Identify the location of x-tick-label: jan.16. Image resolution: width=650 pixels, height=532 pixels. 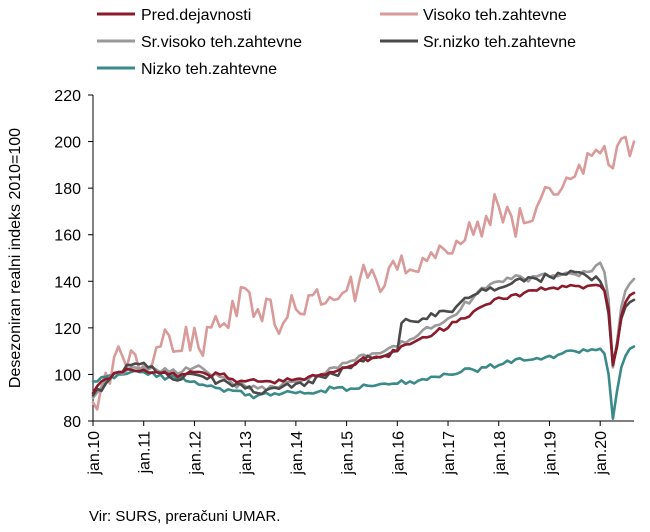
(398, 453).